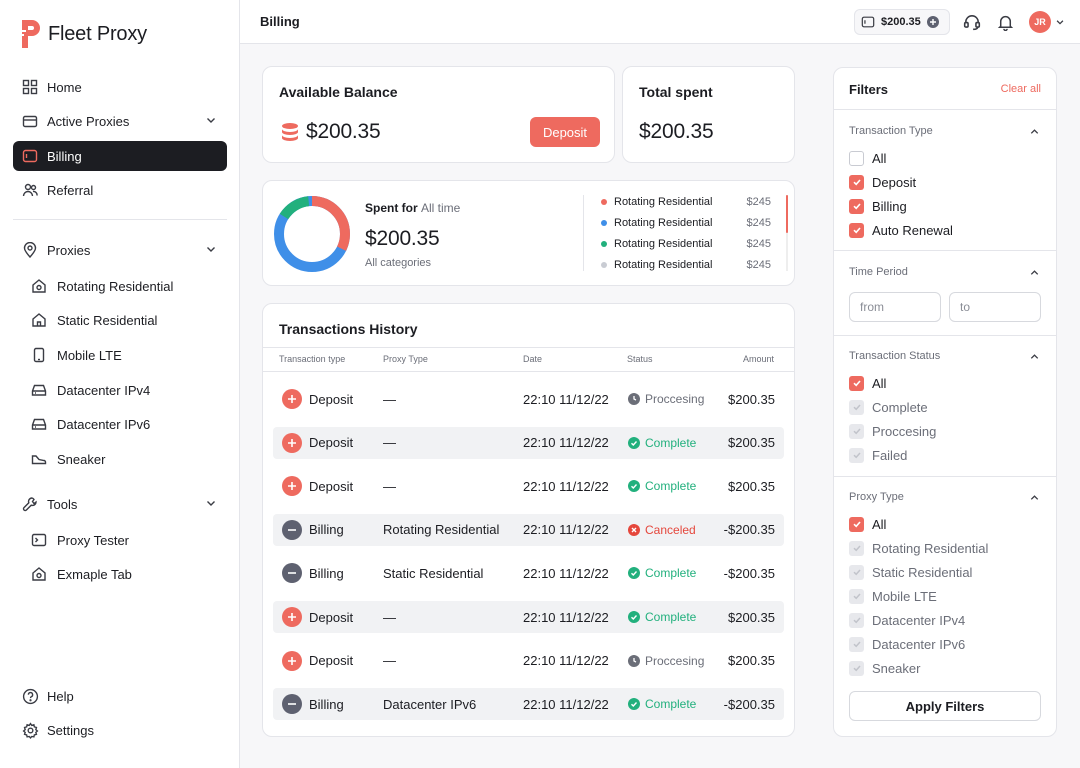  What do you see at coordinates (972, 22) in the screenshot?
I see `headset-icon` at bounding box center [972, 22].